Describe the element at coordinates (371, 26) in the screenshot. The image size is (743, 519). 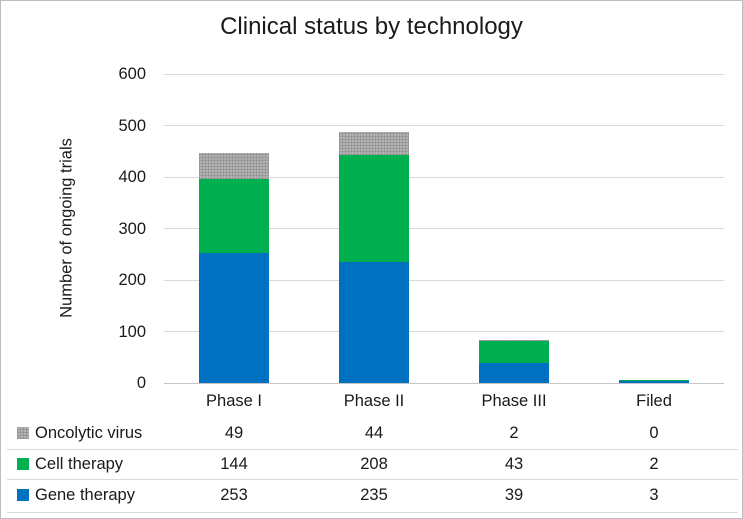
I see `chart-title: Clinical status by technology` at that location.